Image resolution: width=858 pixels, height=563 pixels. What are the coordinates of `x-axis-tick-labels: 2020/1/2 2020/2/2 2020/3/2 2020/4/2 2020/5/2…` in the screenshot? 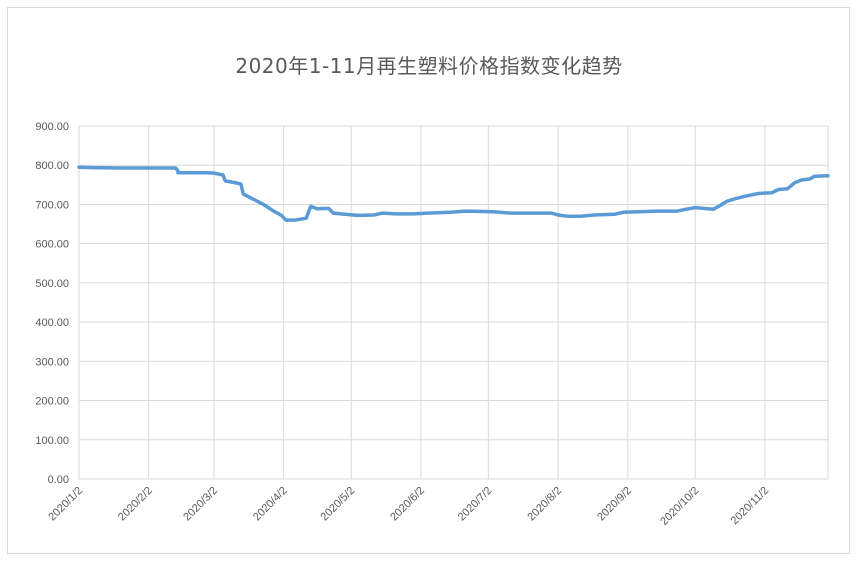 It's located at (408, 506).